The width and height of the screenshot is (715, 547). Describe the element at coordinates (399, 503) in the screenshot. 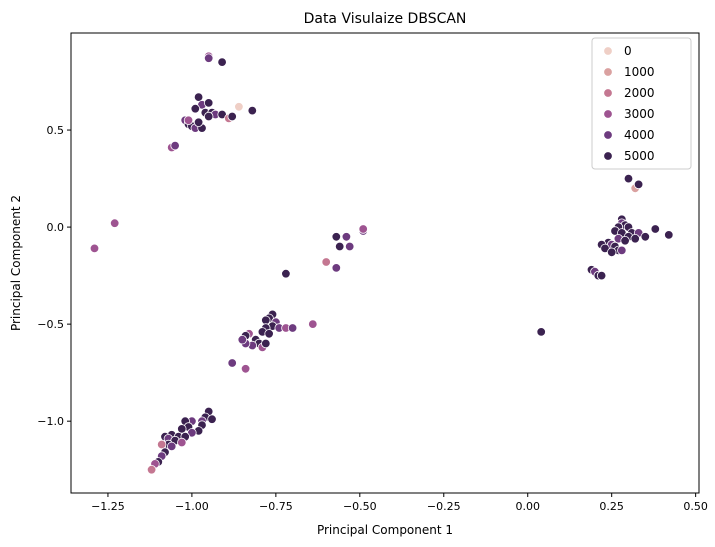

I see `x-axis-ticks: −1.25 −1.00 −0.75 −0.50 −0.25 0.00 0.25 0.50` at that location.